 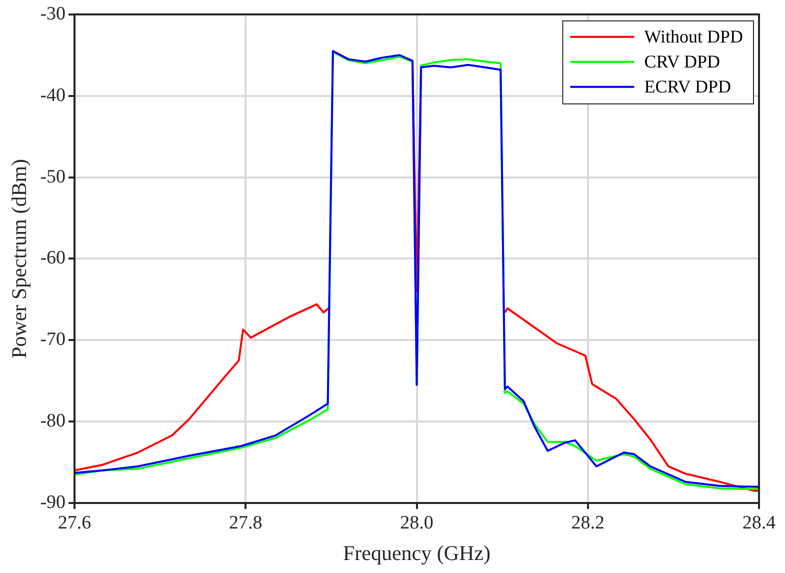 What do you see at coordinates (53, 95) in the screenshot?
I see `y-tick-label: -40` at bounding box center [53, 95].